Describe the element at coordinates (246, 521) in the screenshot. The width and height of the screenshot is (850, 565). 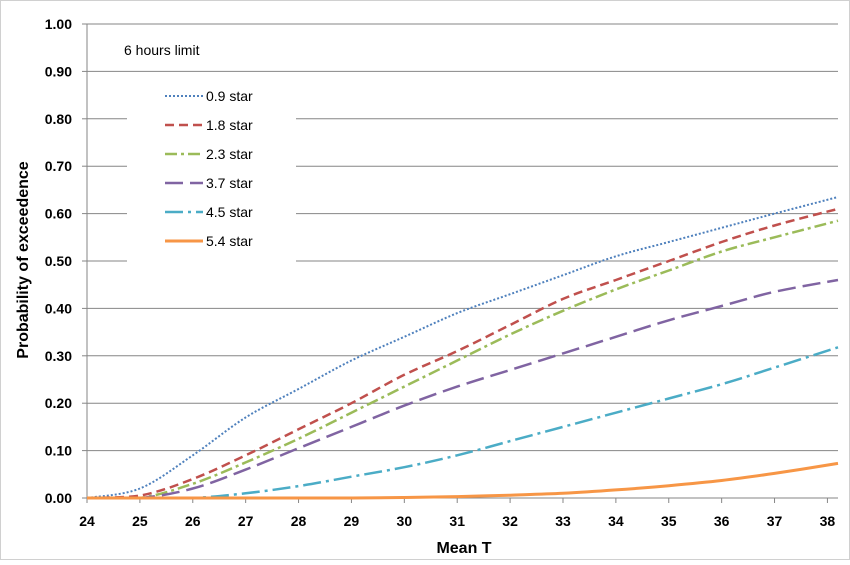
I see `x-tick-label: 27` at that location.